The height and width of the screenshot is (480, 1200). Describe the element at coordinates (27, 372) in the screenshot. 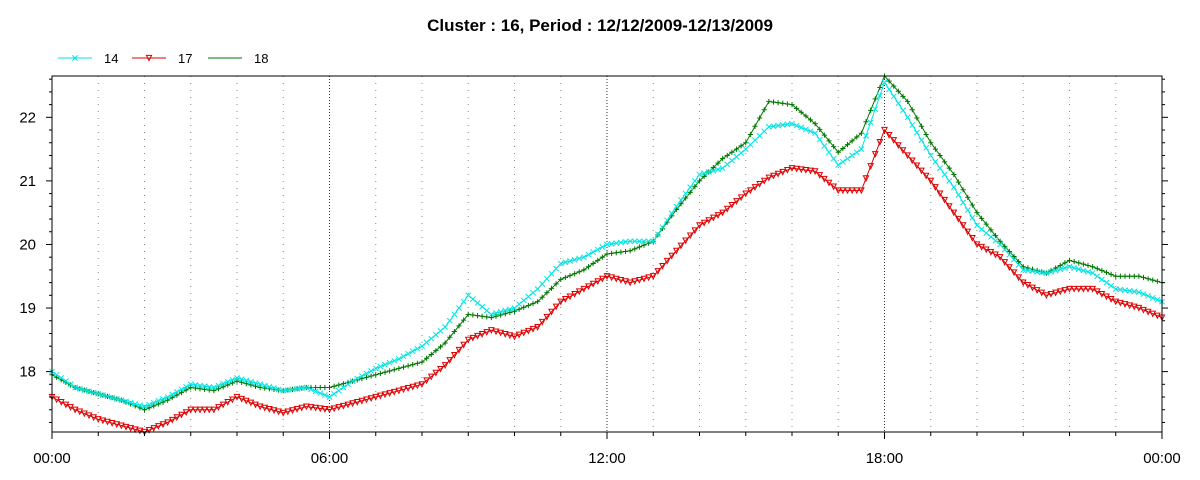

I see `y-tick-label: 18` at that location.